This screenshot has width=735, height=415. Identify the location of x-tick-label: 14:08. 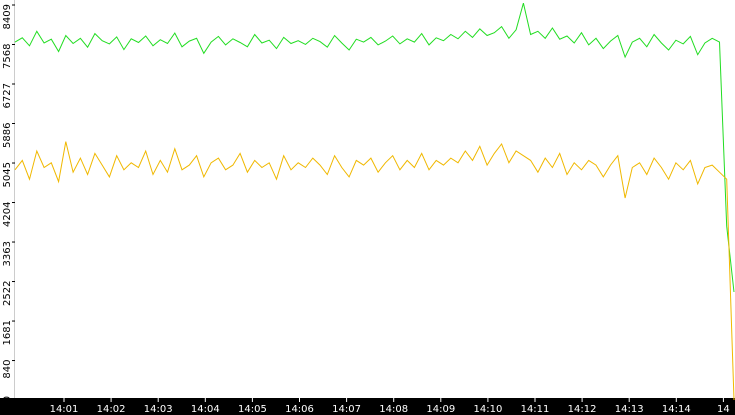
(393, 409).